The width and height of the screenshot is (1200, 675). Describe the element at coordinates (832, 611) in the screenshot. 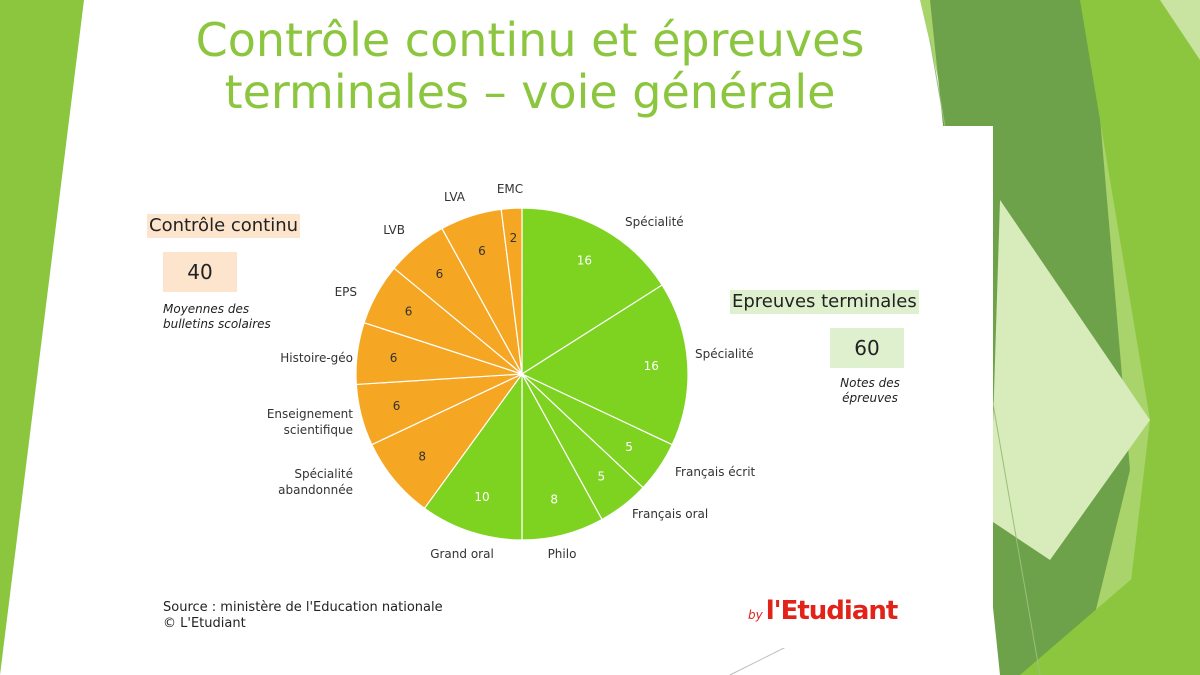

I see `logo-name: l'Etudiant` at that location.